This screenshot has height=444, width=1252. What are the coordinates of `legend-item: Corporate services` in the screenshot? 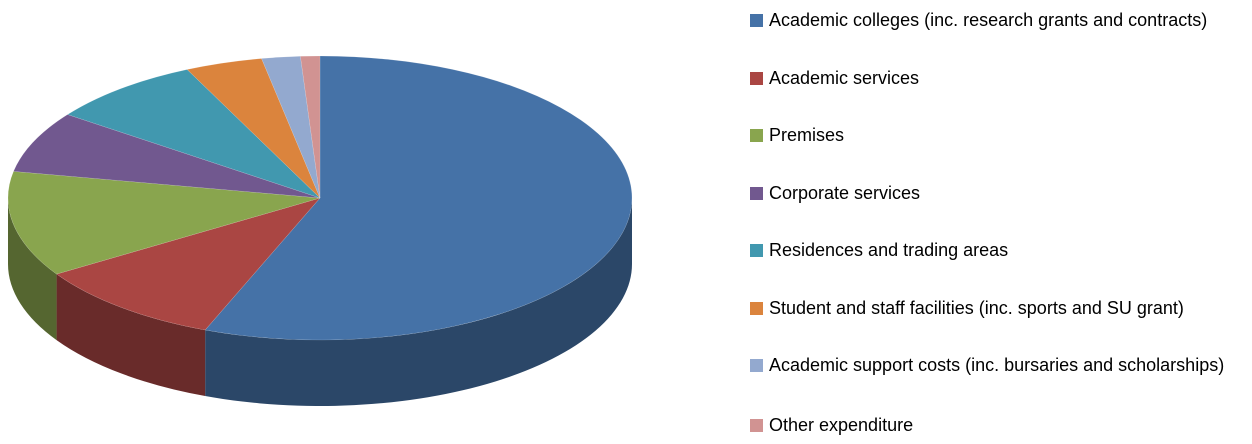 It's located at (994, 193).